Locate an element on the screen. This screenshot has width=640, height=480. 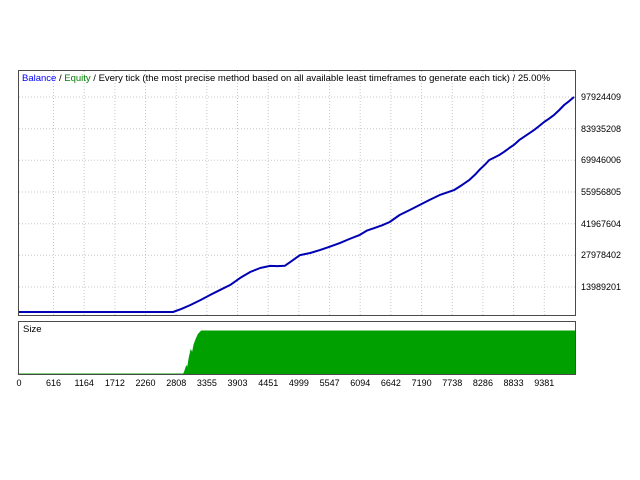
x-axis-label: 4999 is located at coordinates (298, 383).